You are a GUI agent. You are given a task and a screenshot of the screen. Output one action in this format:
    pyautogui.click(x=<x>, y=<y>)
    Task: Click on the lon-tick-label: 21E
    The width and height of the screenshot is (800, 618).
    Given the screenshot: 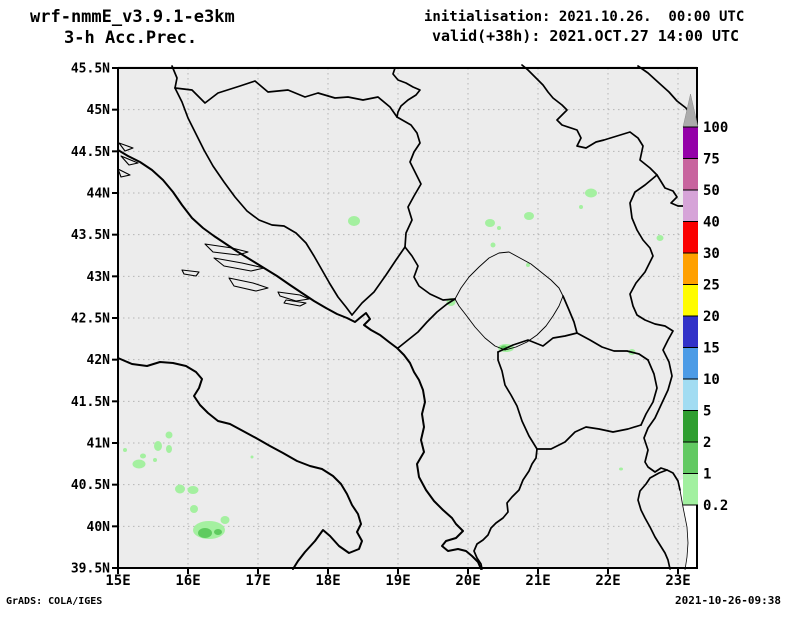 What is the action you would take?
    pyautogui.click(x=537, y=581)
    